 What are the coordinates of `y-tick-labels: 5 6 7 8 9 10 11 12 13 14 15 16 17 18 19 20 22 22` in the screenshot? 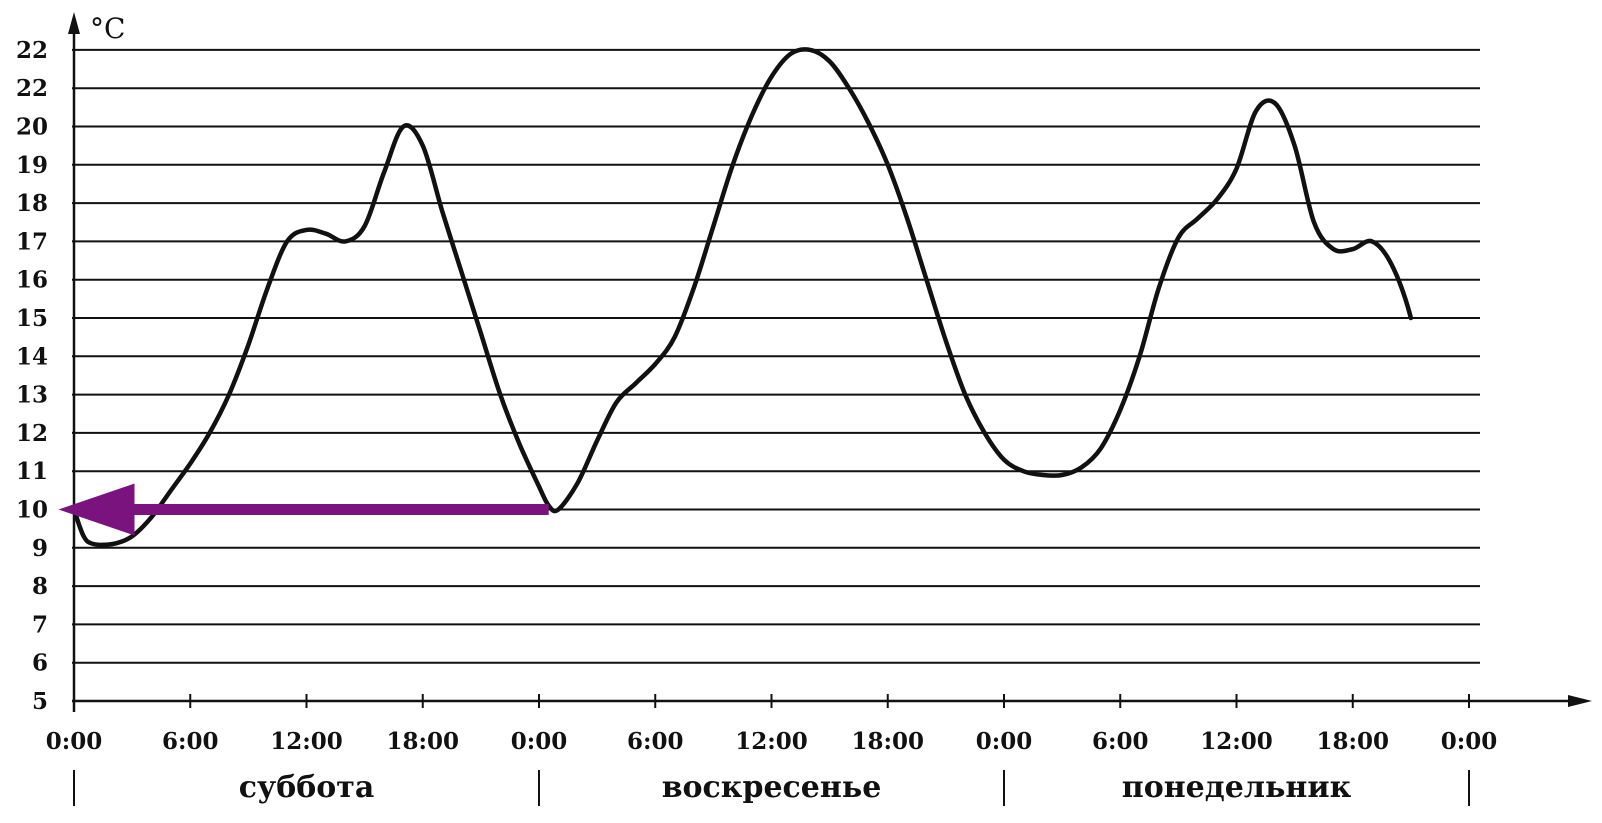 It's located at (32, 376).